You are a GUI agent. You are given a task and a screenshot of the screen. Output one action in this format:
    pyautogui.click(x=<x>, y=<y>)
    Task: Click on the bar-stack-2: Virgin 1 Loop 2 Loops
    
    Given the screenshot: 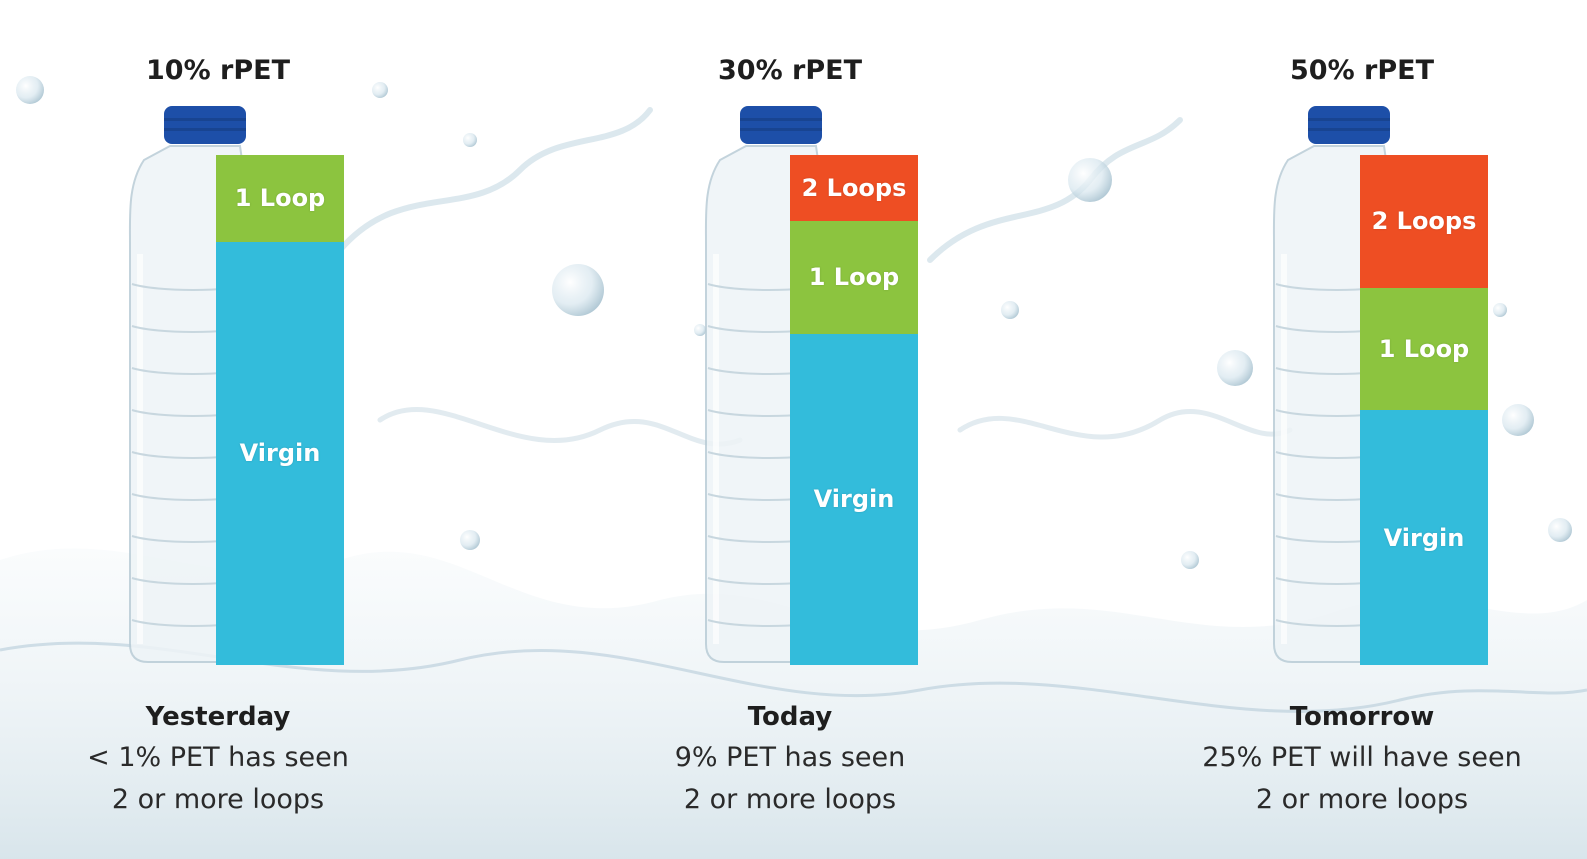 What is the action you would take?
    pyautogui.click(x=1424, y=410)
    